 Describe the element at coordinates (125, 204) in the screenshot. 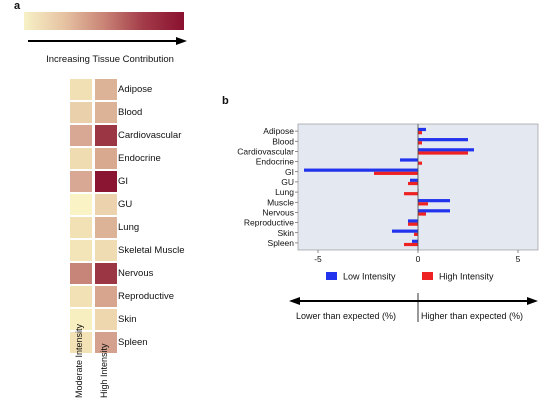

I see `tissue-label: GU` at that location.